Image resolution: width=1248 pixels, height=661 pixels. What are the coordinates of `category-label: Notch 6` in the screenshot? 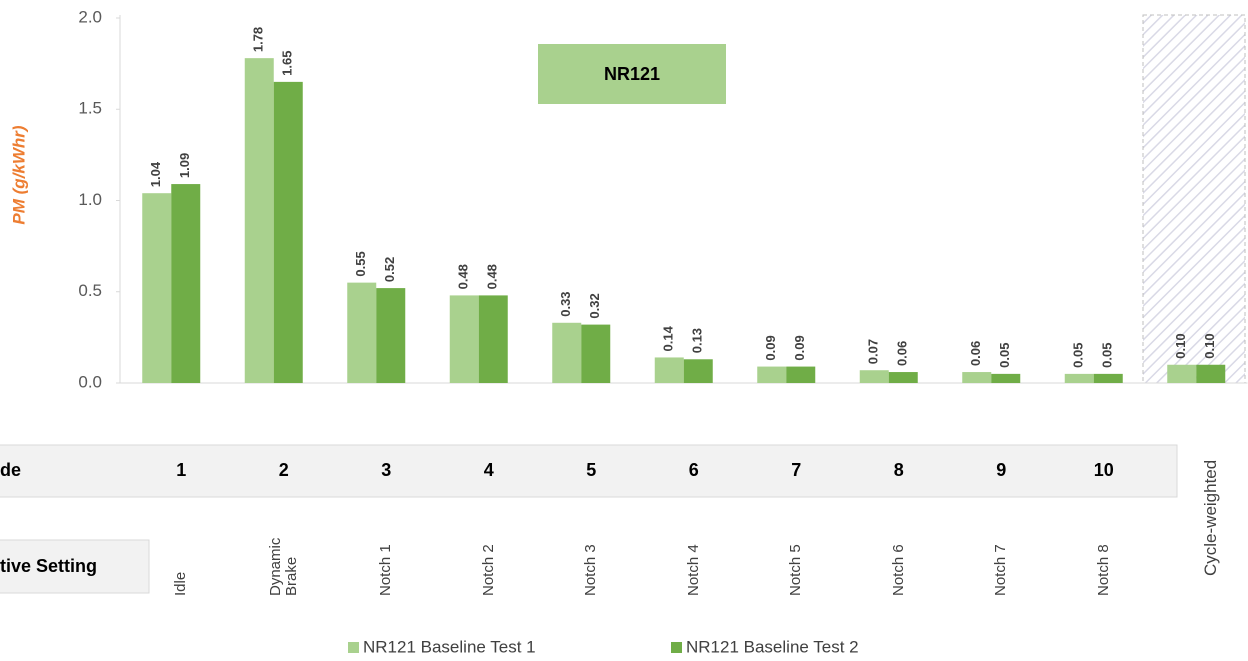 It's located at (898, 570).